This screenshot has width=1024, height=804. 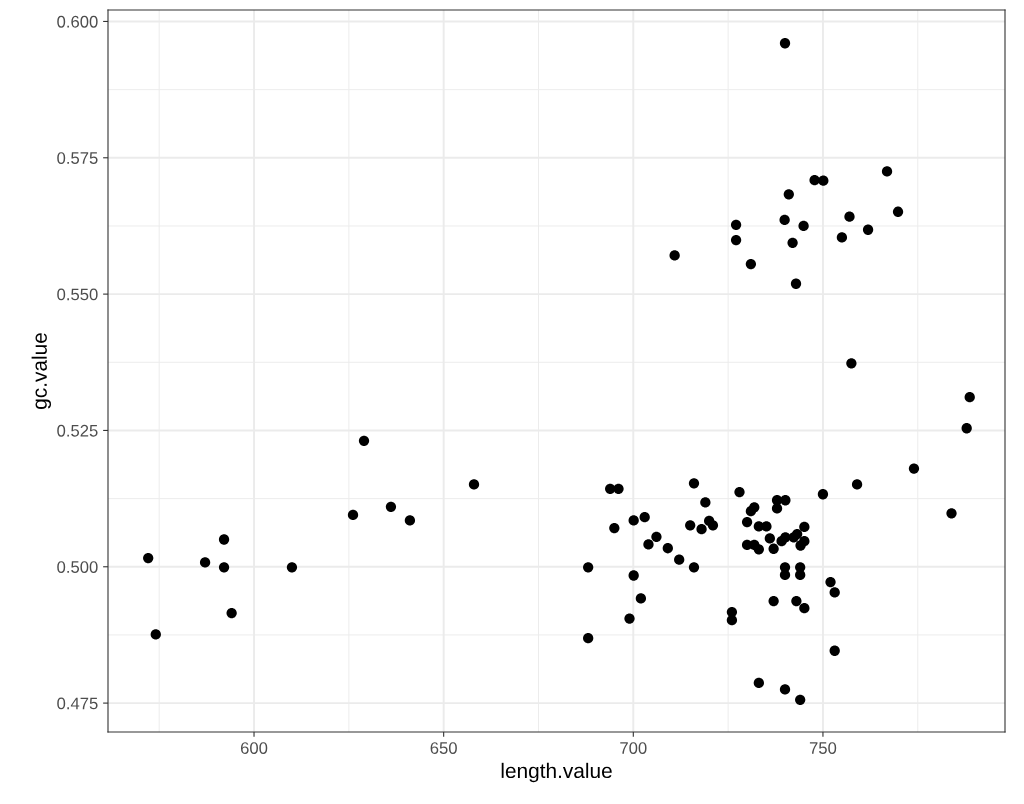 What do you see at coordinates (77, 430) in the screenshot?
I see `y-tick-label: 0.525` at bounding box center [77, 430].